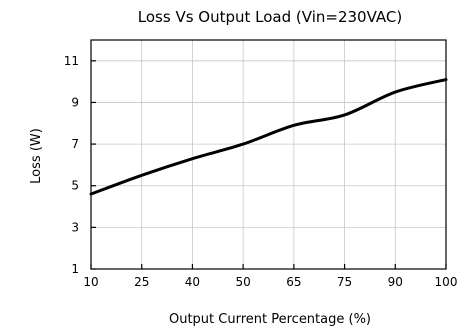 The width and height of the screenshot is (466, 336). I want to click on x-tick-label: 65, so click(293, 282).